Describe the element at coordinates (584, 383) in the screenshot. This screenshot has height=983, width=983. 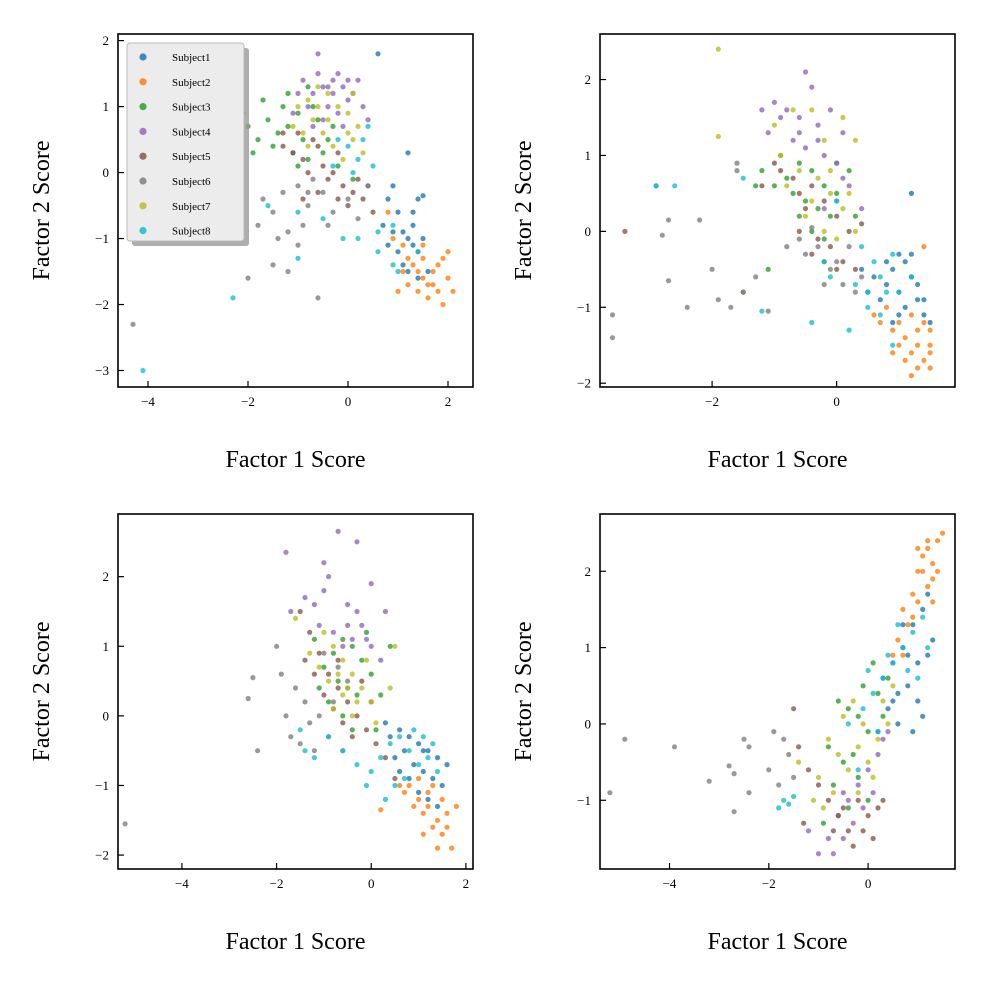
I see `y-tick-label: −2` at that location.